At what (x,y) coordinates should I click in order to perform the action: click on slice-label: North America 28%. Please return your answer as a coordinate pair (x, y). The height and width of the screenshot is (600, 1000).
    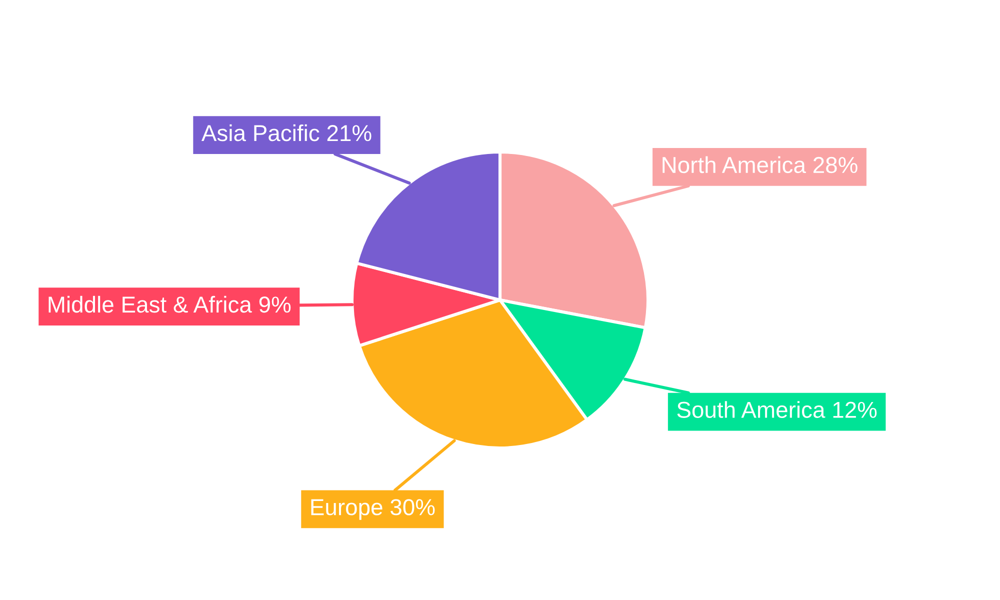
    Looking at the image, I should click on (760, 165).